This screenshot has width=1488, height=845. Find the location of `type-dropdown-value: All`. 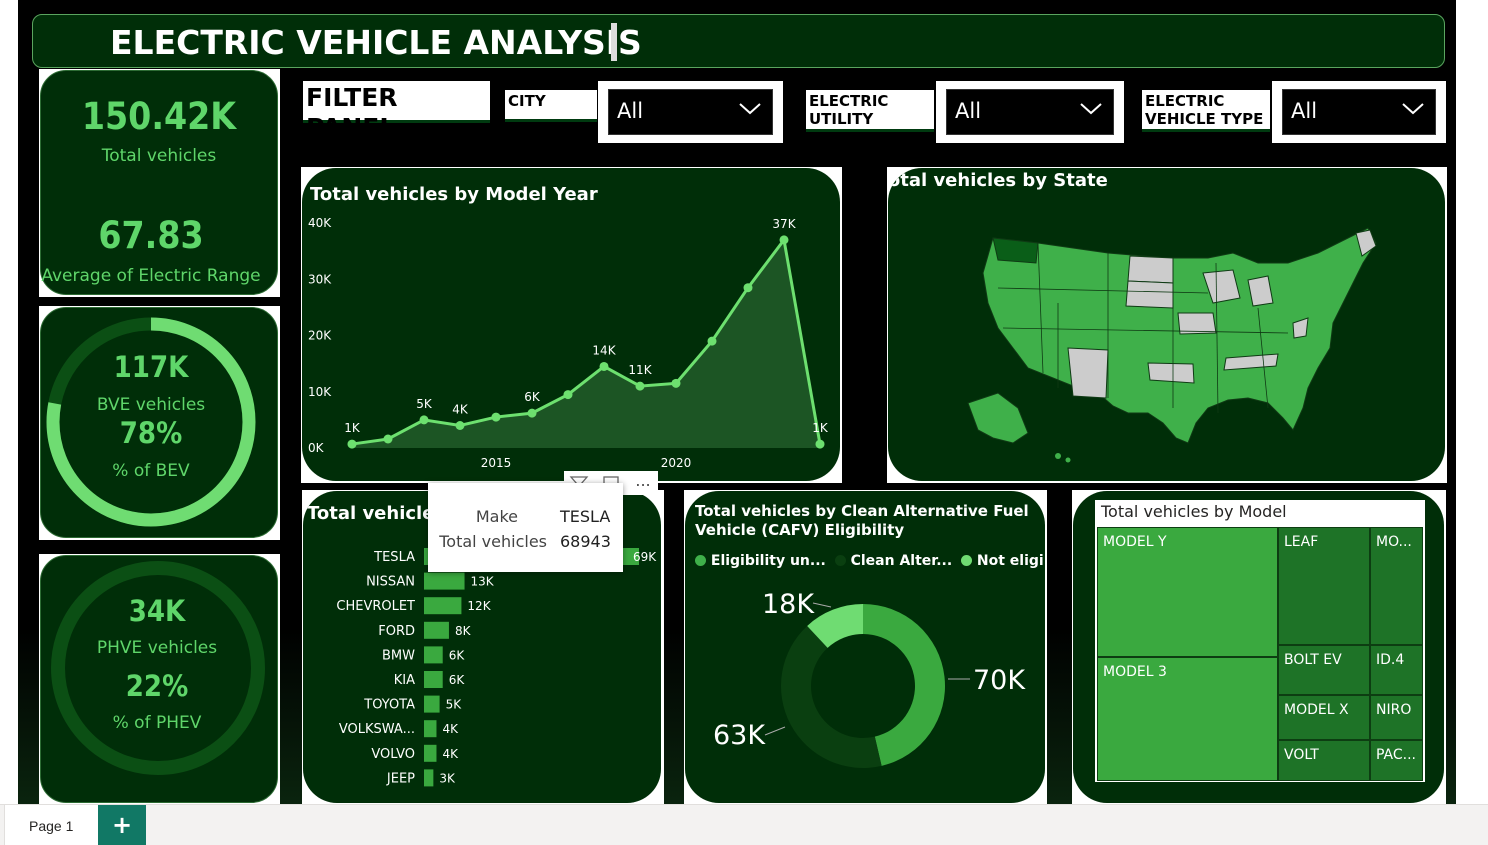

type-dropdown-value: All is located at coordinates (1304, 111).